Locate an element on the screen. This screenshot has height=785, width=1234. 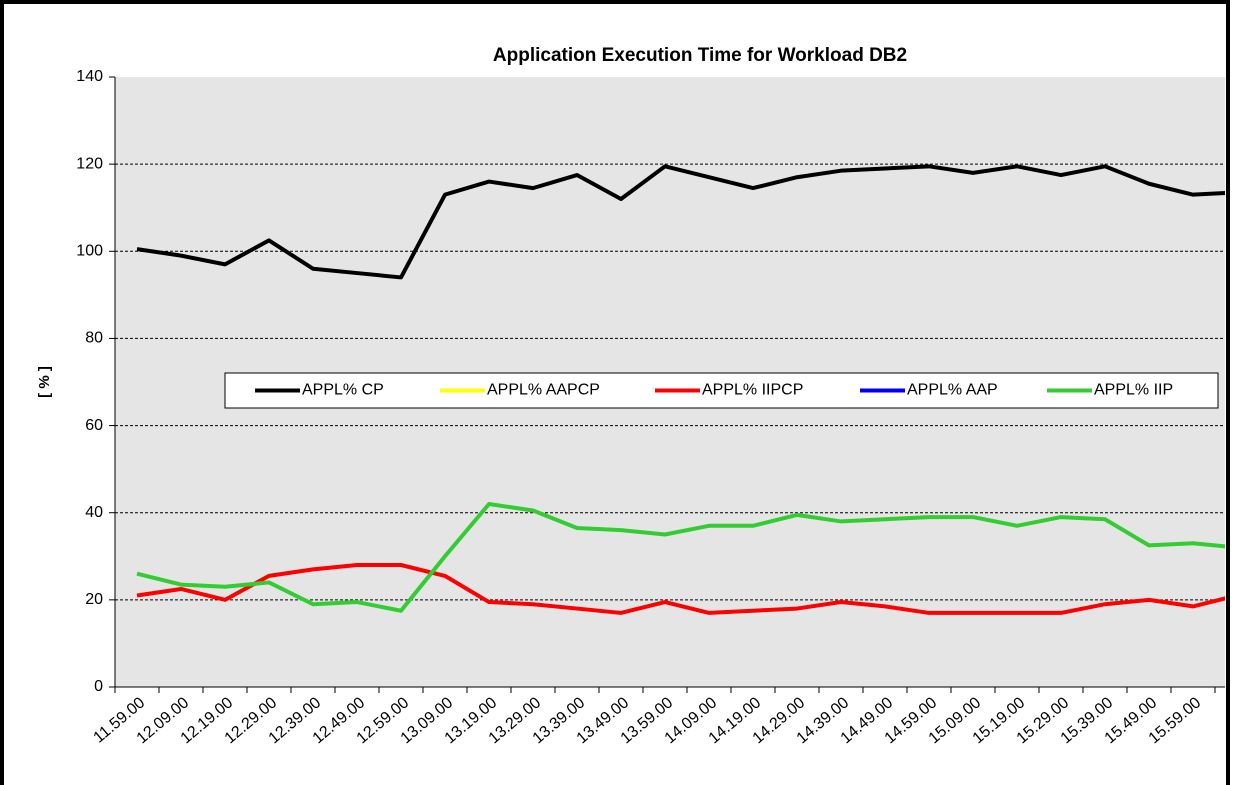
y-tick-label: 120 is located at coordinates (89, 163).